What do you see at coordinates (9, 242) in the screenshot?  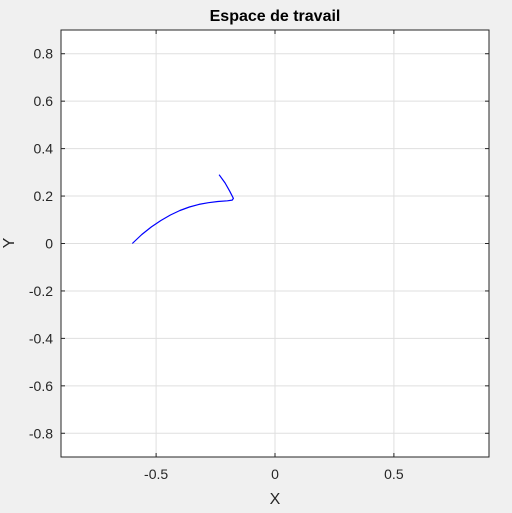 I see `y-axis-label: Y` at bounding box center [9, 242].